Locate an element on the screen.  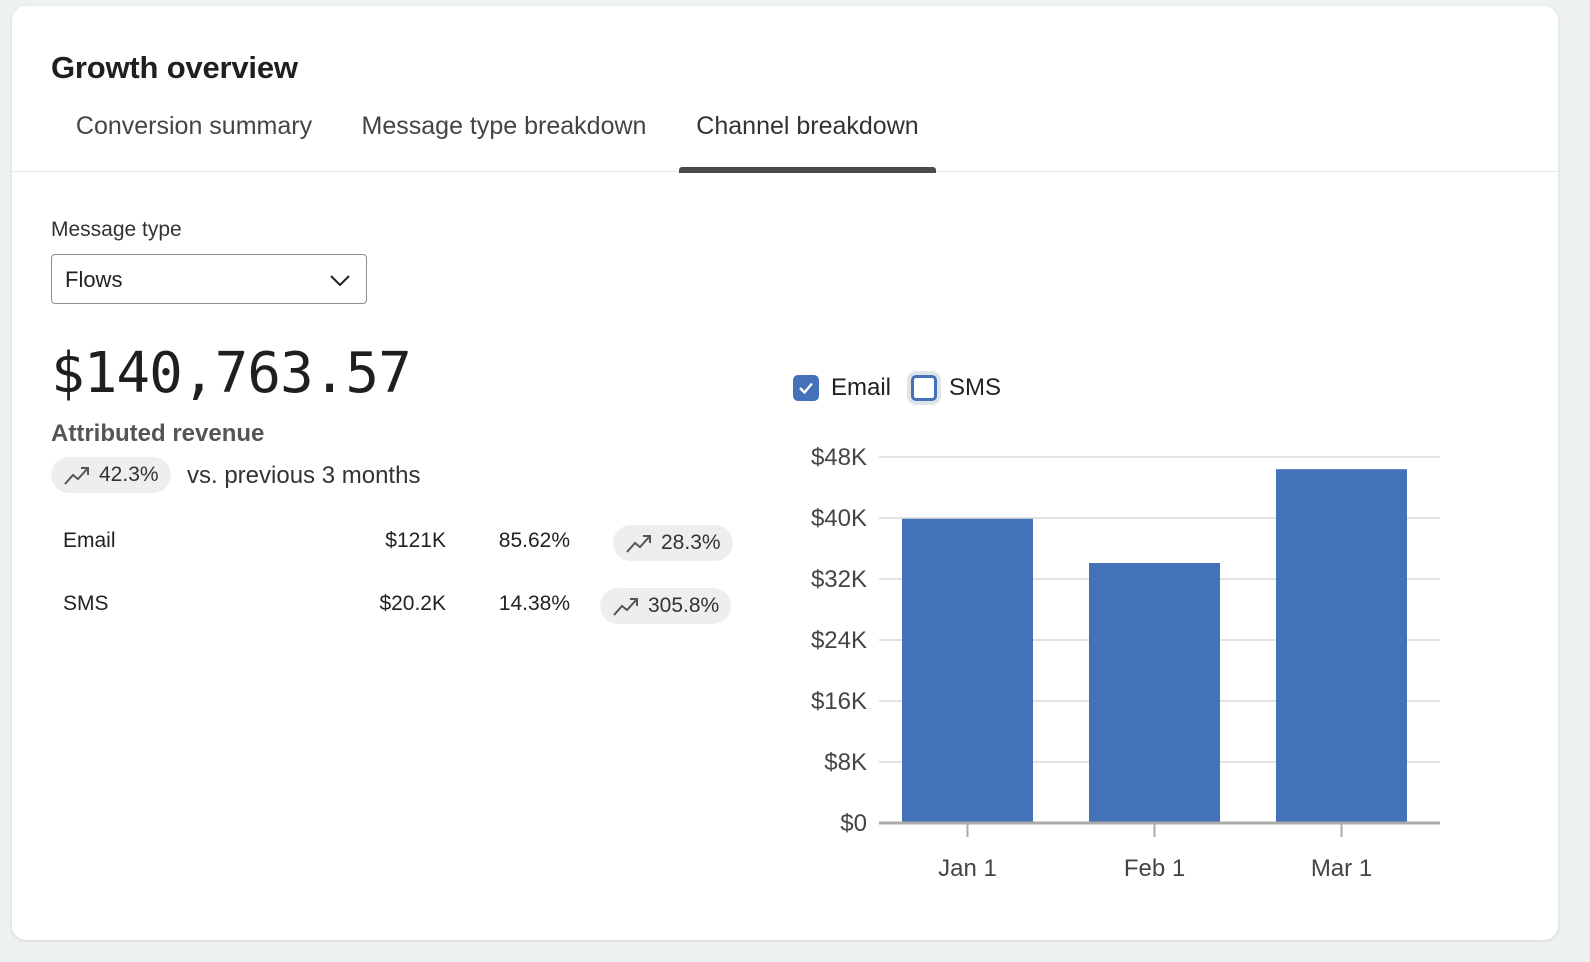
legend-item-email: Email is located at coordinates (842, 388).